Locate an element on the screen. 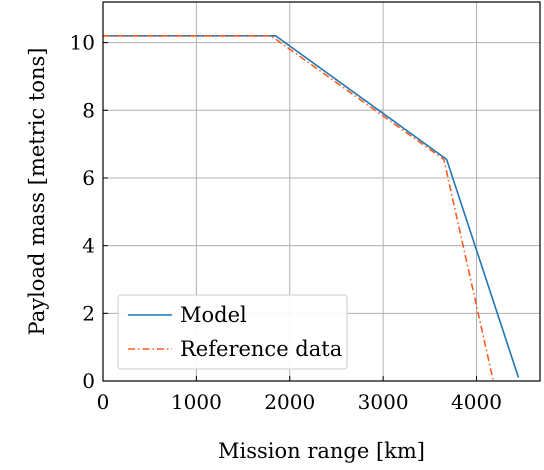 This screenshot has height=470, width=544. legend-box is located at coordinates (232, 332).